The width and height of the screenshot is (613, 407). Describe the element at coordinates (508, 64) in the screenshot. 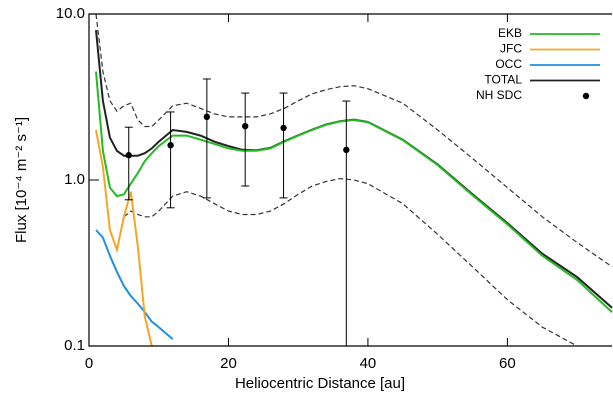

I see `legend-label: OCC` at that location.